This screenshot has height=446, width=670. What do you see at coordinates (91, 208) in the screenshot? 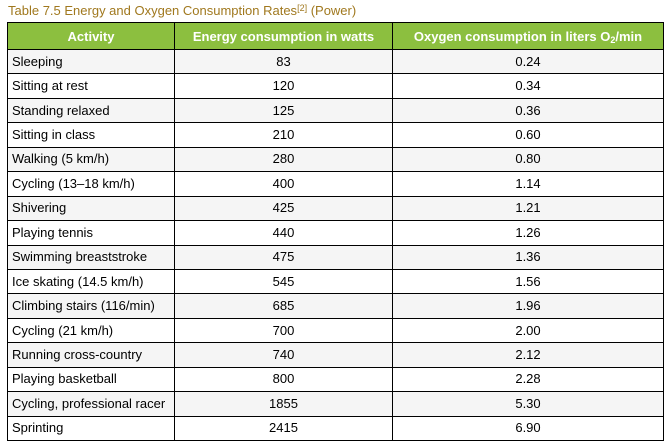
I see `cell-activity: Shivering` at bounding box center [91, 208].